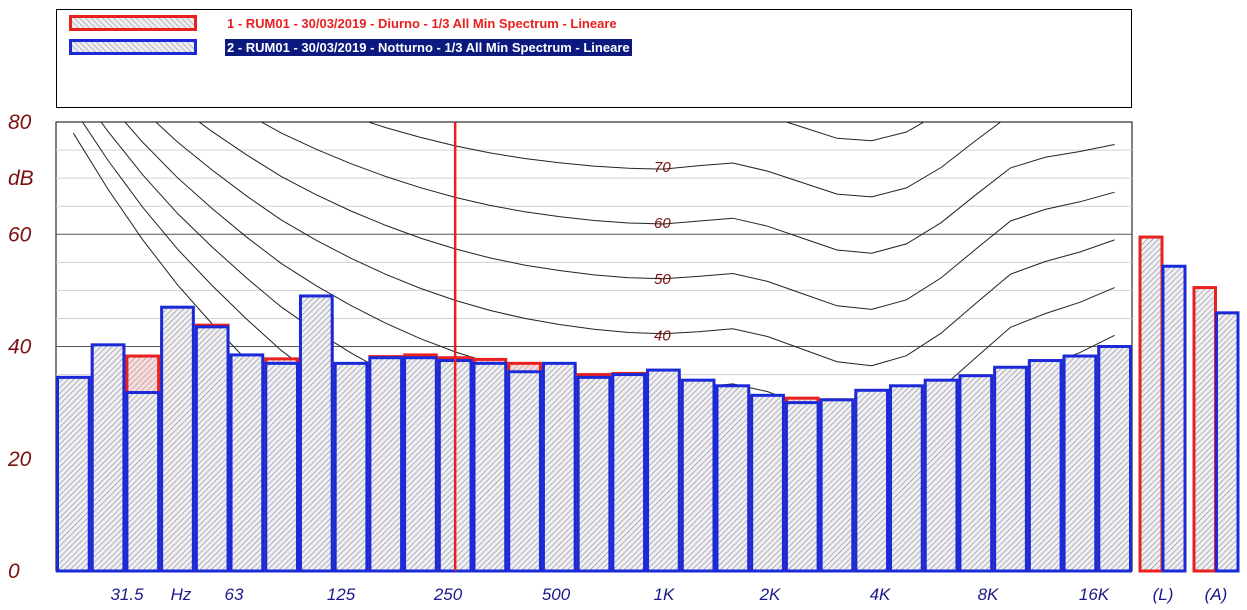  I want to click on iso-curve-label: 50, so click(662, 279).